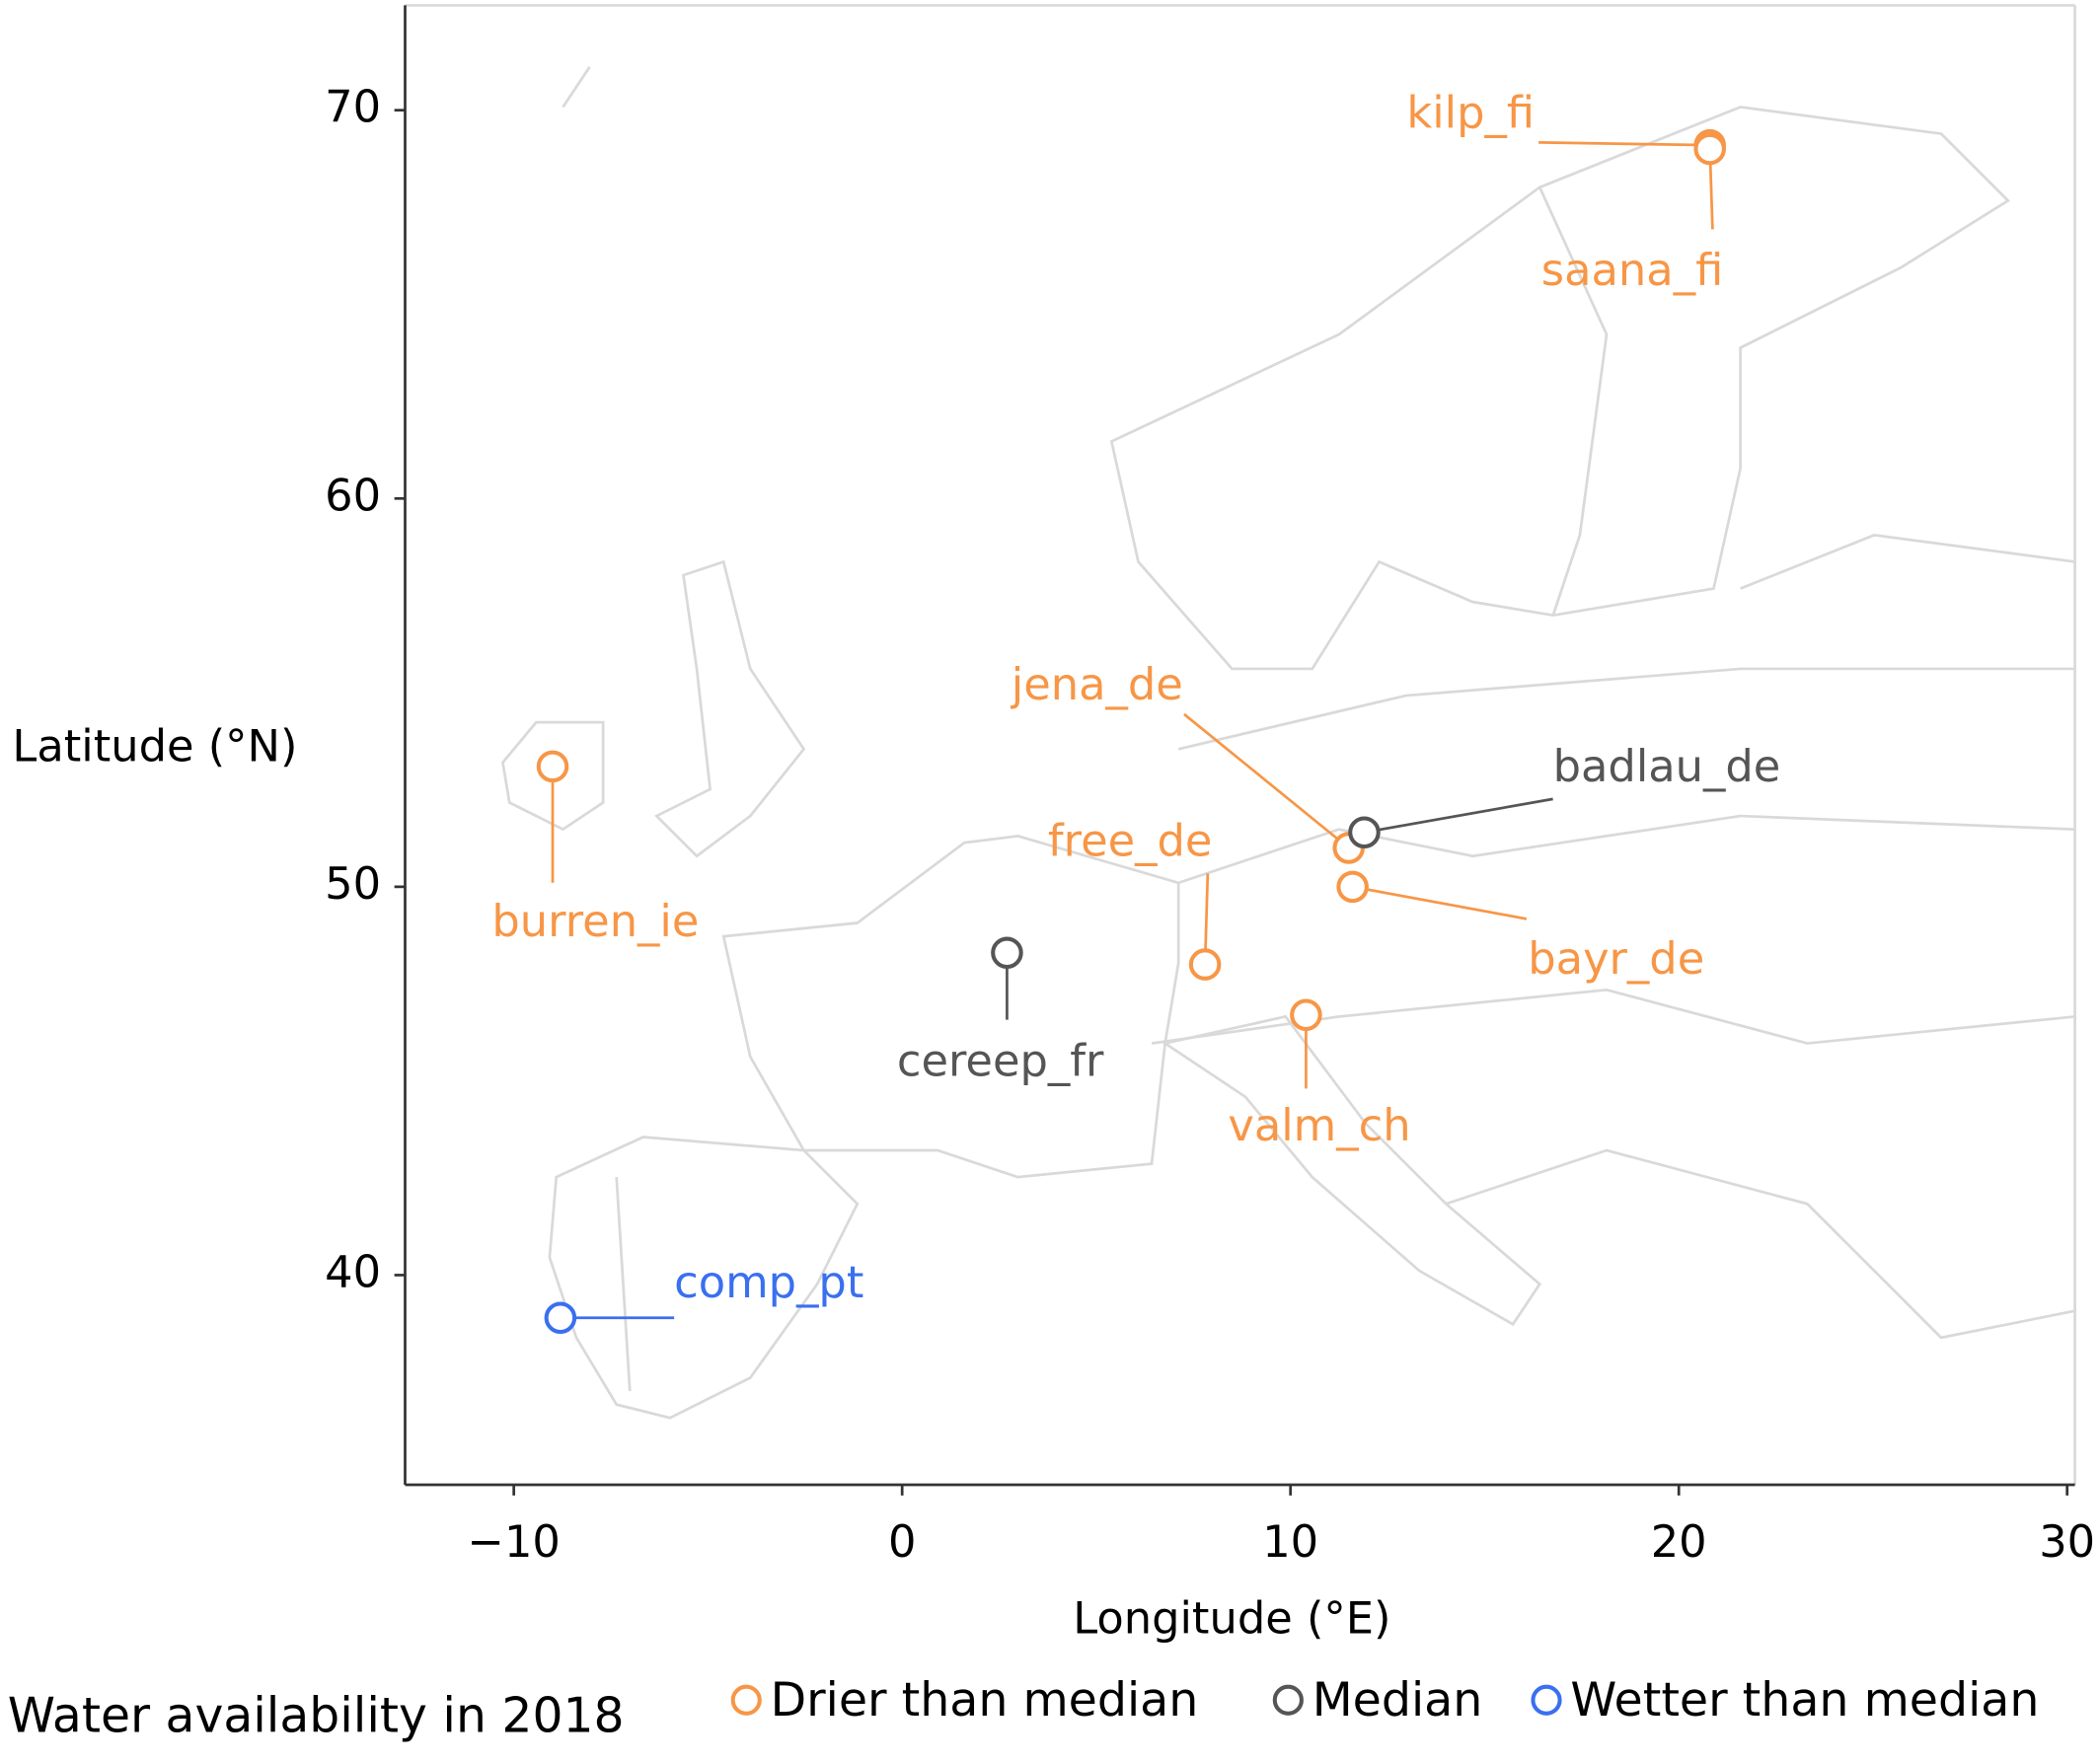 The image size is (2100, 1763). Describe the element at coordinates (353, 495) in the screenshot. I see `y-tick-label: 60` at that location.